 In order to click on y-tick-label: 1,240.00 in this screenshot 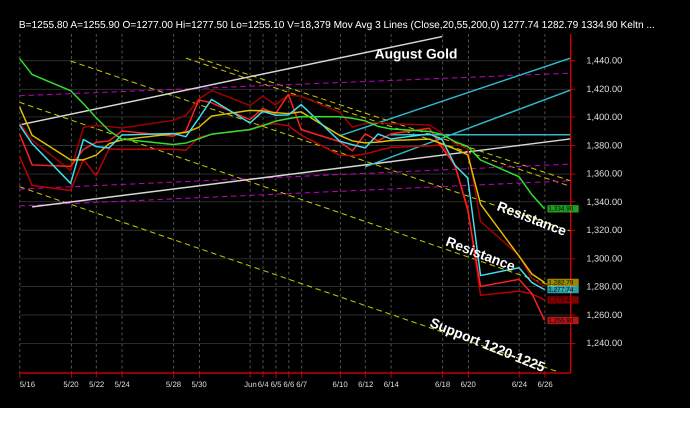, I will do `click(604, 343)`.